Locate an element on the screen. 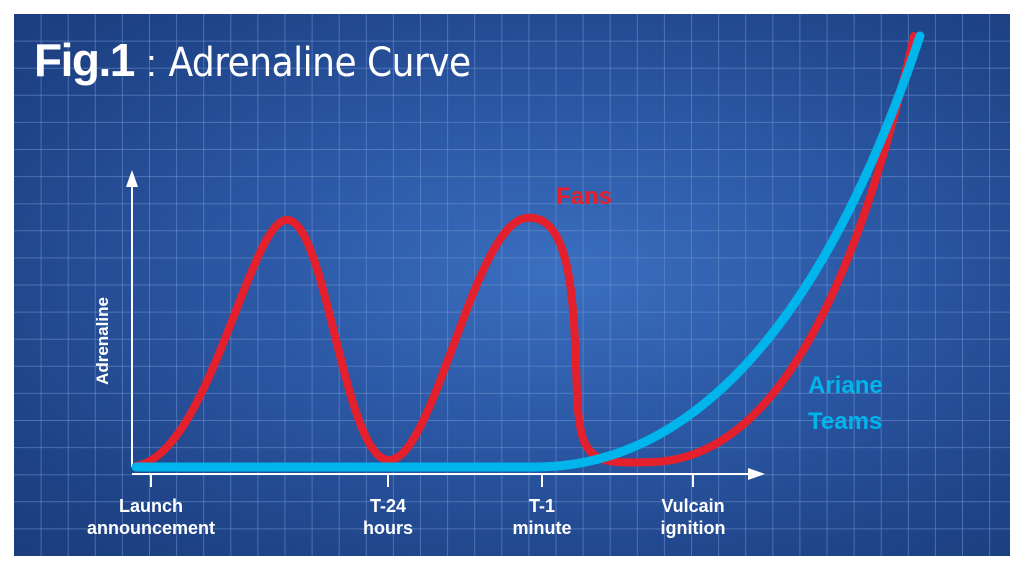 Image resolution: width=1024 pixels, height=570 pixels. y-axis-arrowhead is located at coordinates (132, 178).